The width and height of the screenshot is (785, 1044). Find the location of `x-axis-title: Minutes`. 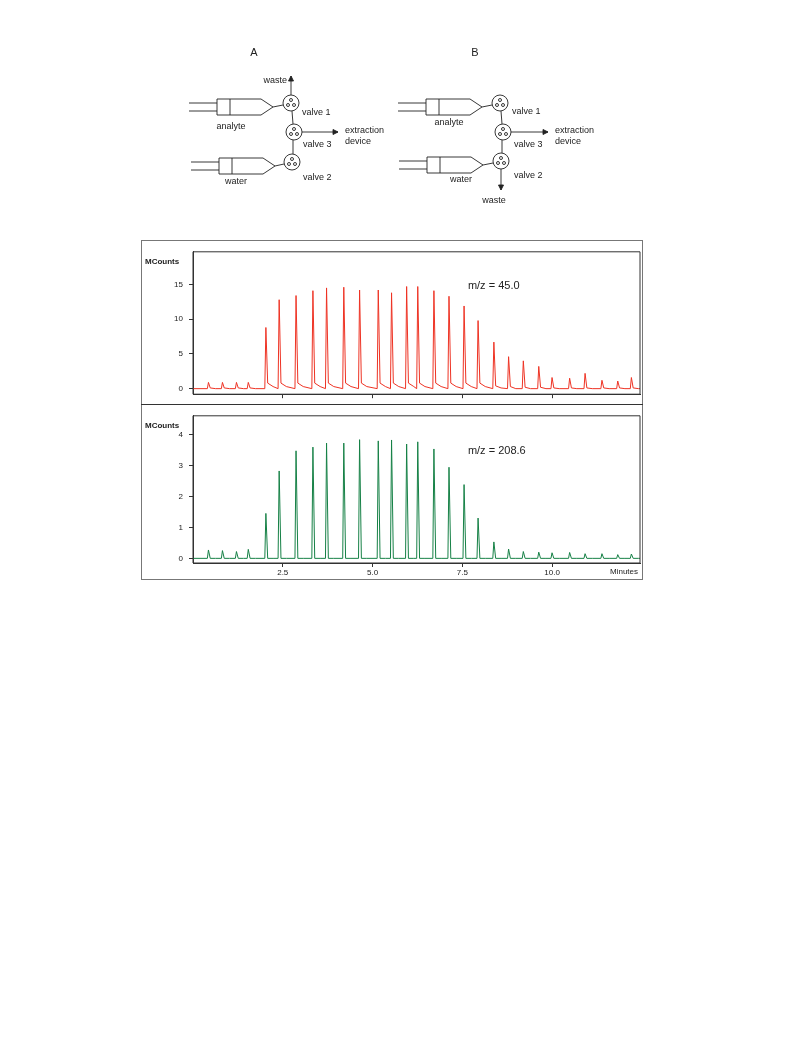

x-axis-title: Minutes is located at coordinates (623, 572).